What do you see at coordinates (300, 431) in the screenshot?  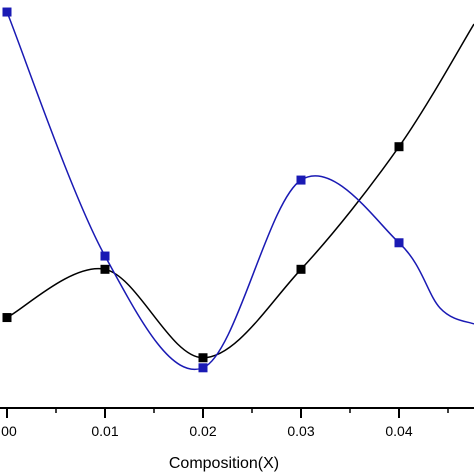 I see `x-tick-label: 0.03` at bounding box center [300, 431].